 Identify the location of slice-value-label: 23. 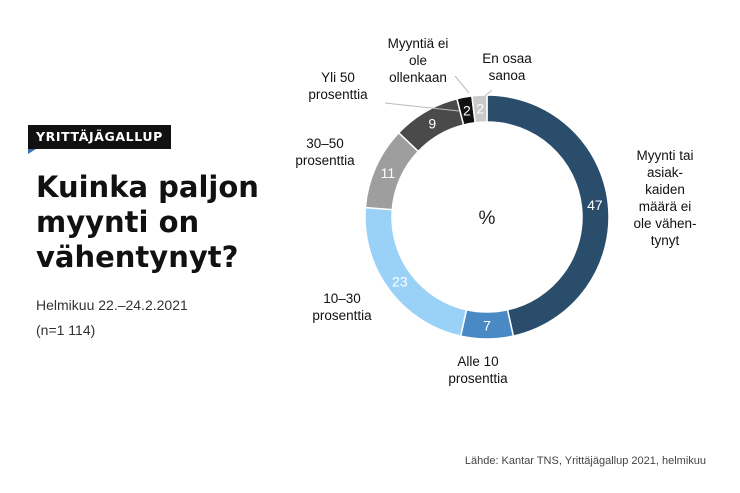
(400, 282).